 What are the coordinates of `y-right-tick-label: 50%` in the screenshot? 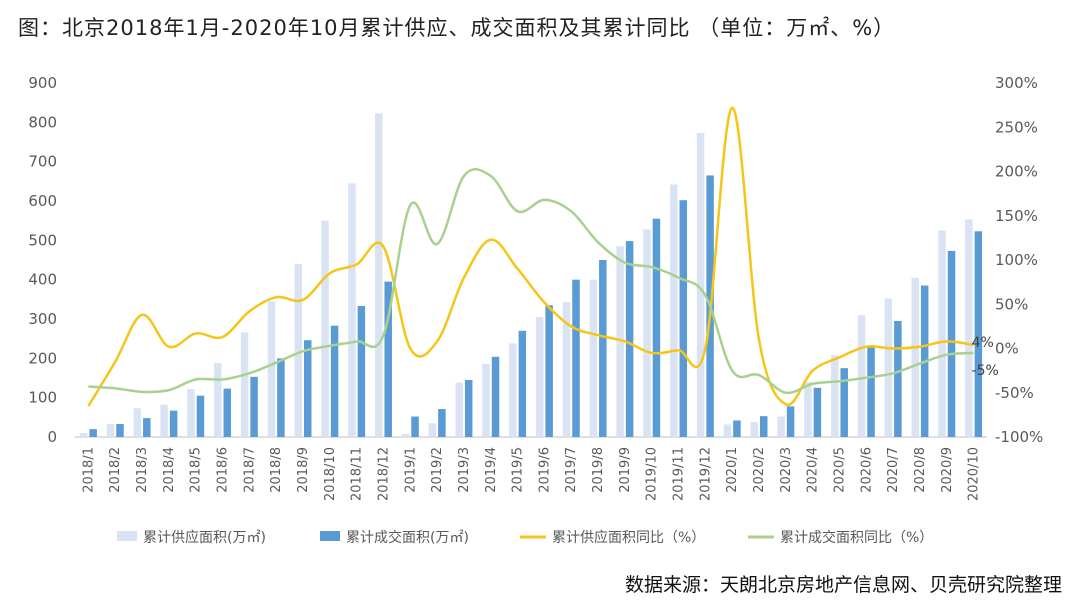 It's located at (1011, 304).